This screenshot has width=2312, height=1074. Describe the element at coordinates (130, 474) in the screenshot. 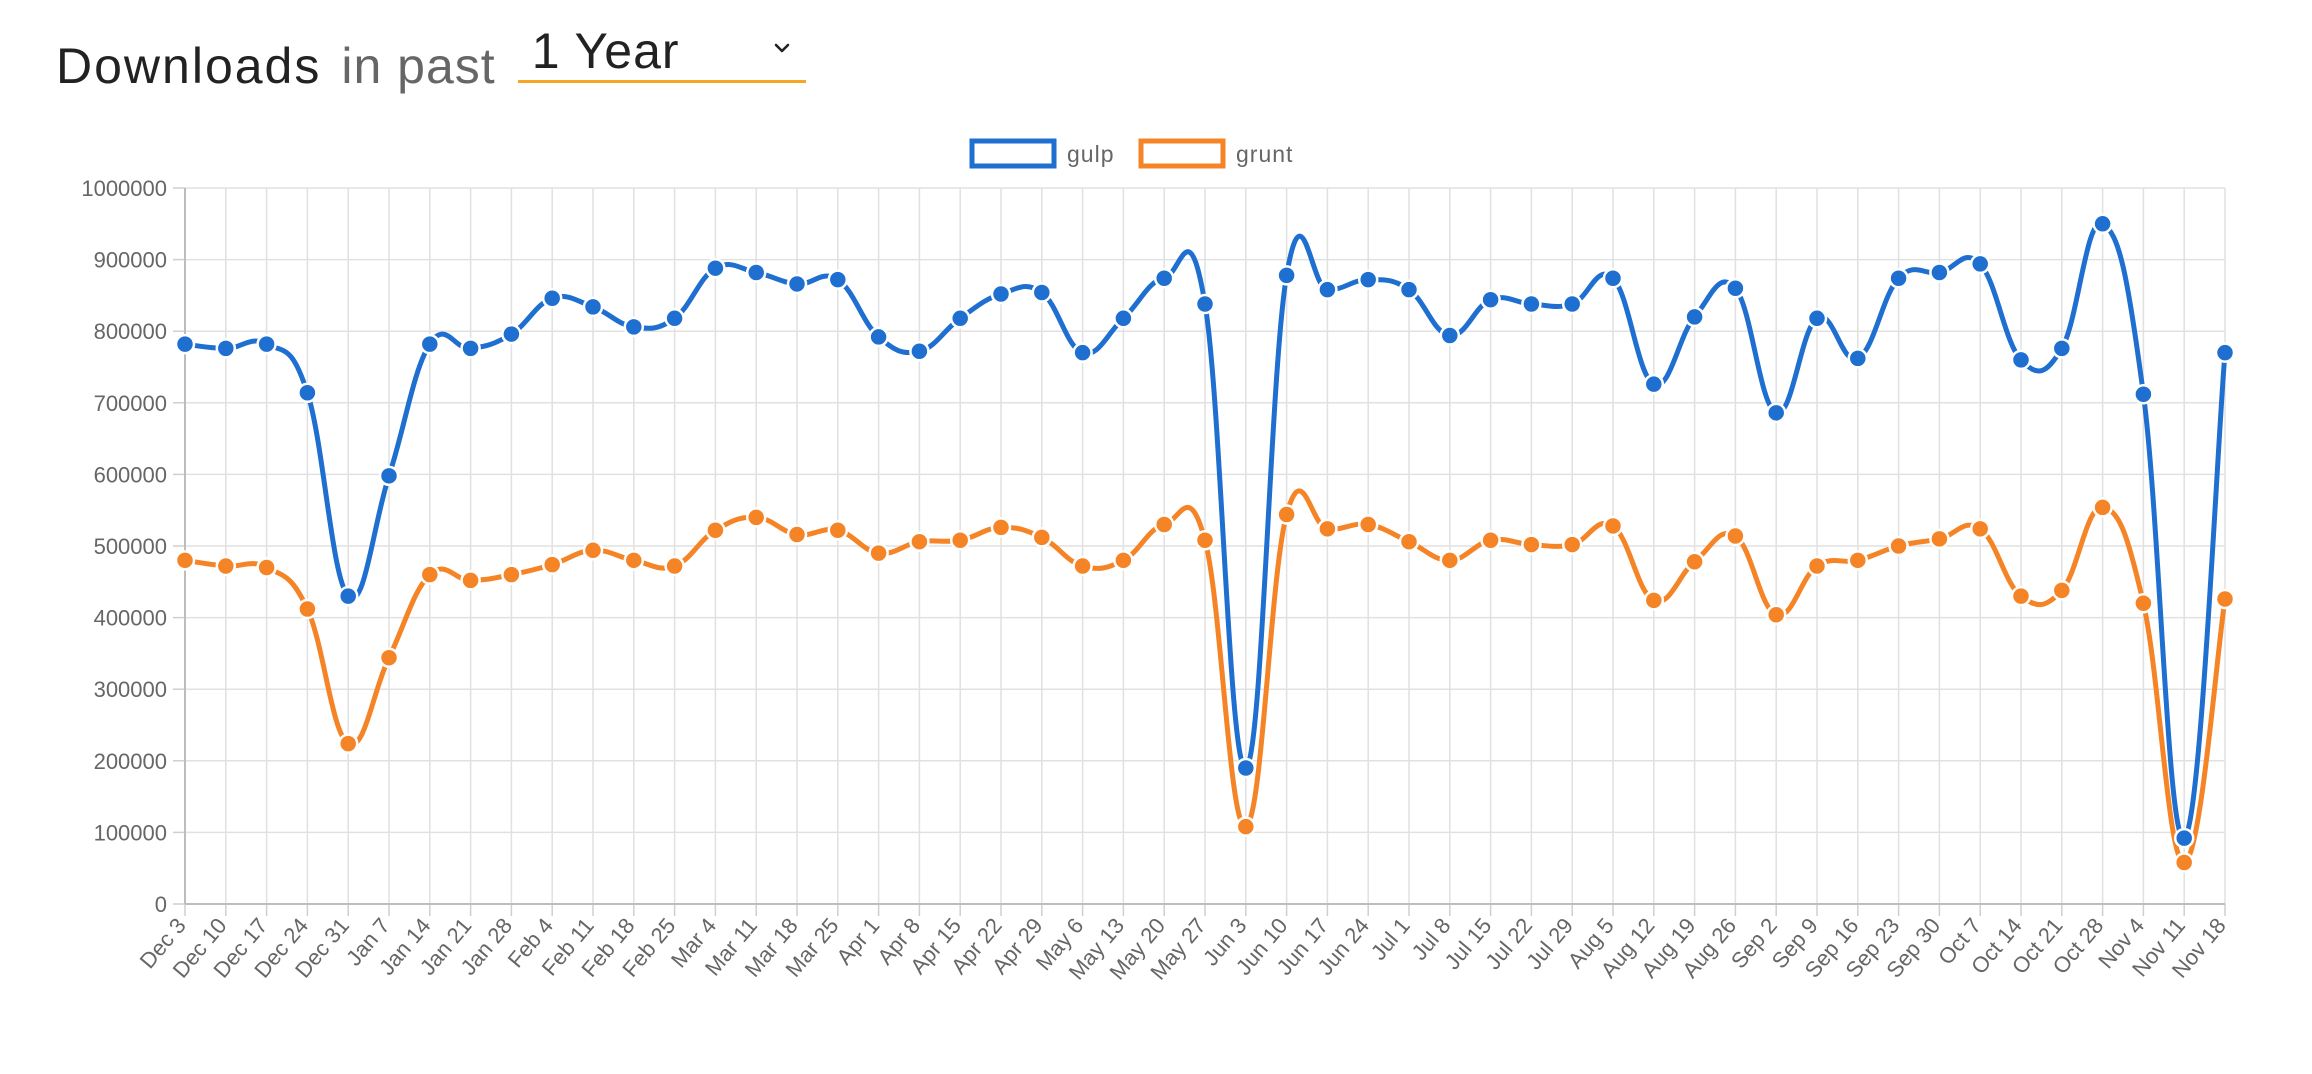

I see `y-tick-label: 600000` at that location.